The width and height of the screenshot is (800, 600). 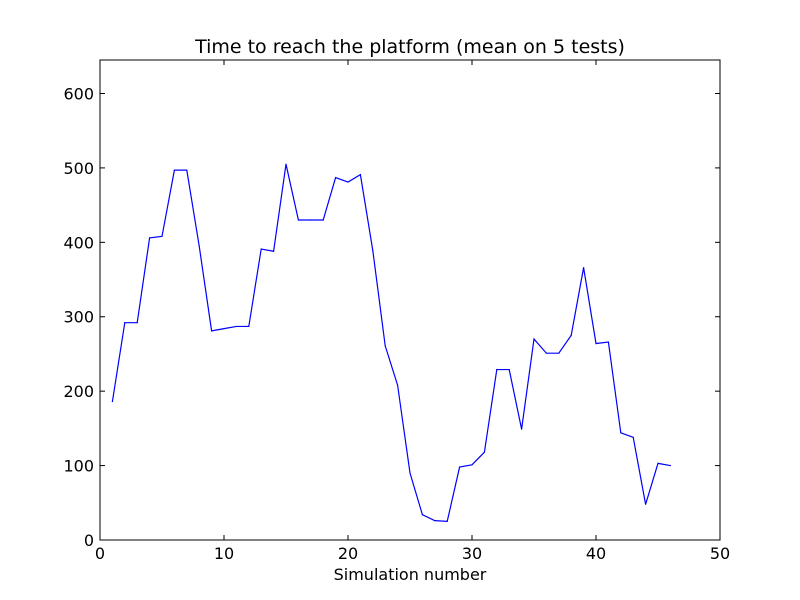 I want to click on x-tick-label: 20, so click(x=348, y=553).